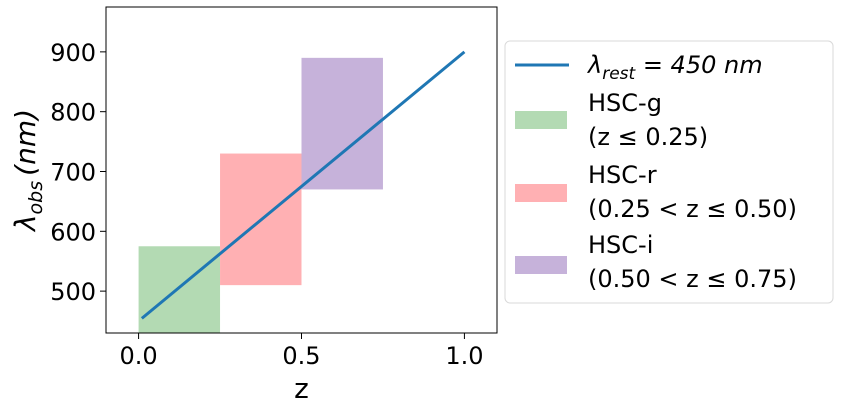  Describe the element at coordinates (620, 245) in the screenshot. I see `legend-label-hsc-i-line1: HSC-i` at that location.